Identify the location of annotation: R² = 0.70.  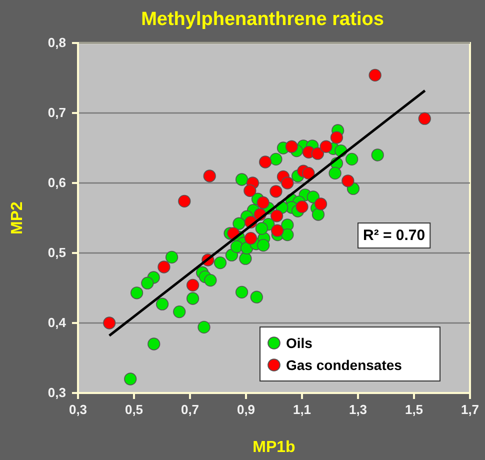
(394, 235).